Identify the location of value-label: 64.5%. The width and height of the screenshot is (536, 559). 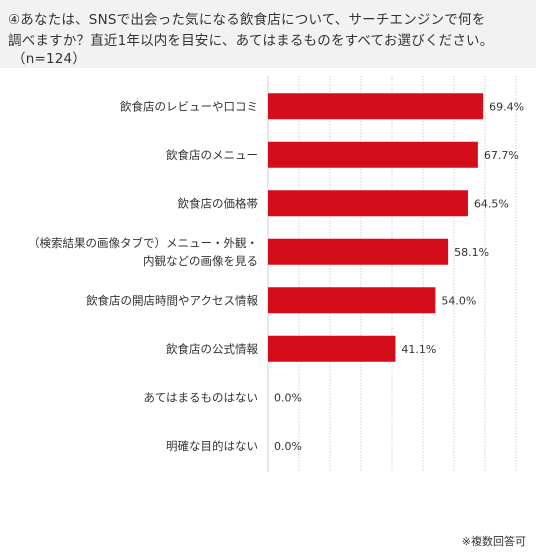
(491, 203).